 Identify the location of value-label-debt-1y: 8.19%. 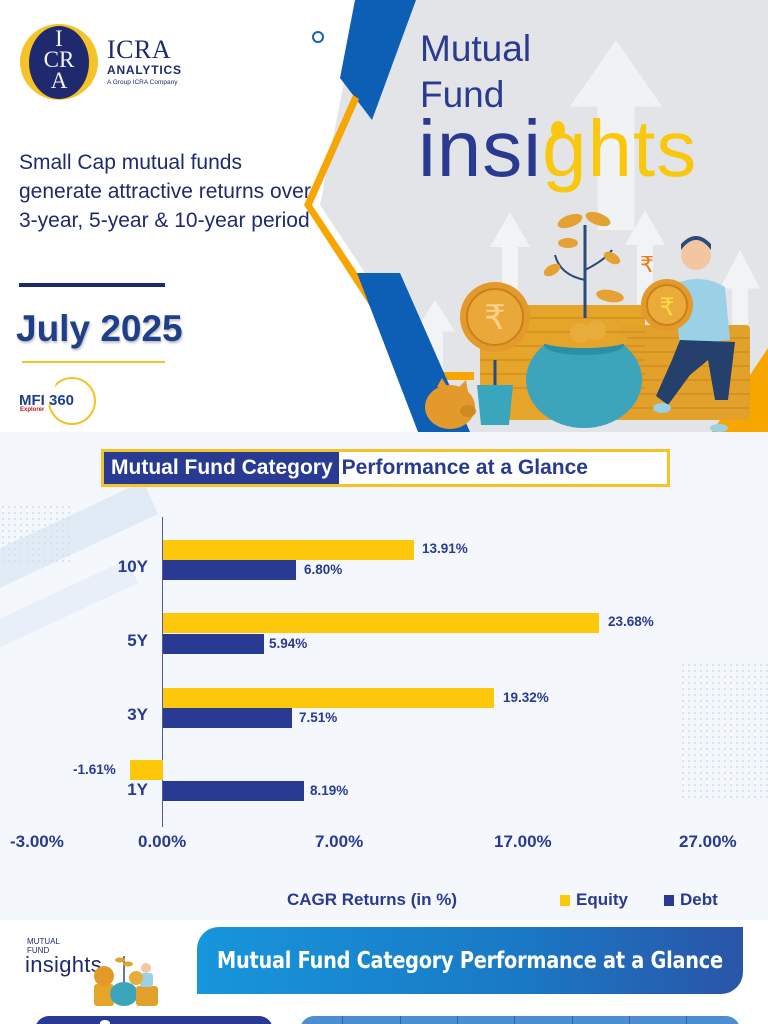
(329, 790).